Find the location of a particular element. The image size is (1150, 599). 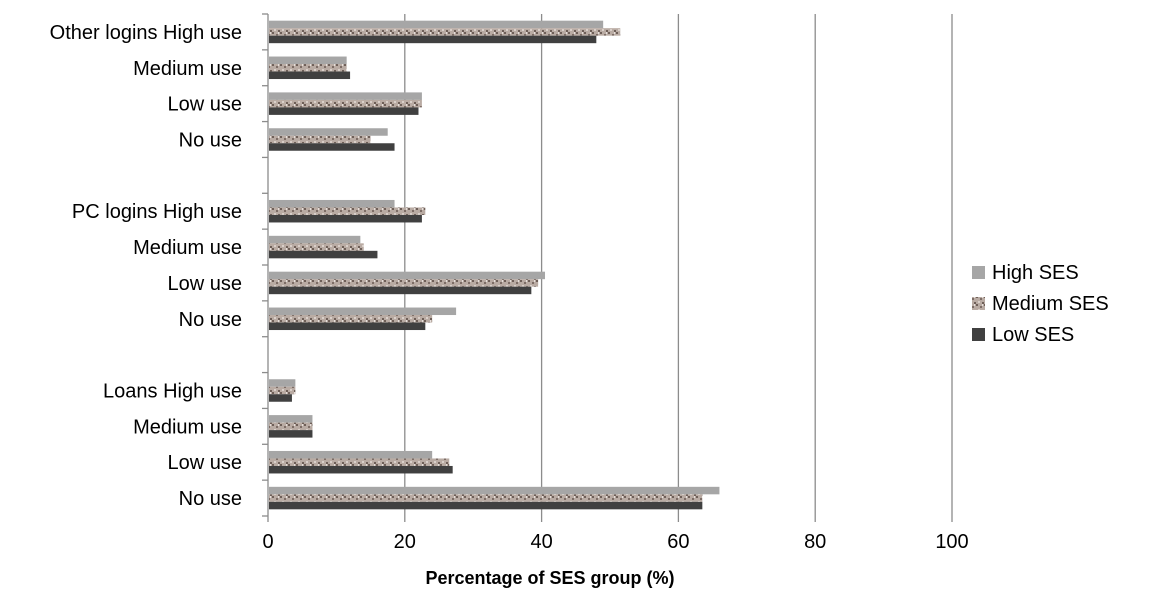

legend: High SES Medium SES Low SES is located at coordinates (1040, 304).